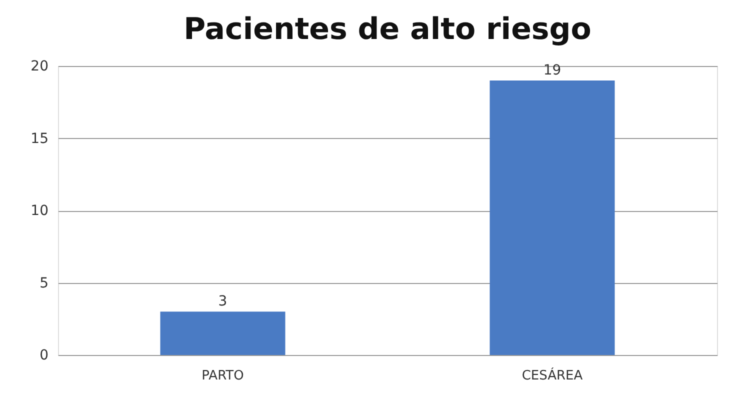  Describe the element at coordinates (39, 138) in the screenshot. I see `y-tick-label: 15` at that location.